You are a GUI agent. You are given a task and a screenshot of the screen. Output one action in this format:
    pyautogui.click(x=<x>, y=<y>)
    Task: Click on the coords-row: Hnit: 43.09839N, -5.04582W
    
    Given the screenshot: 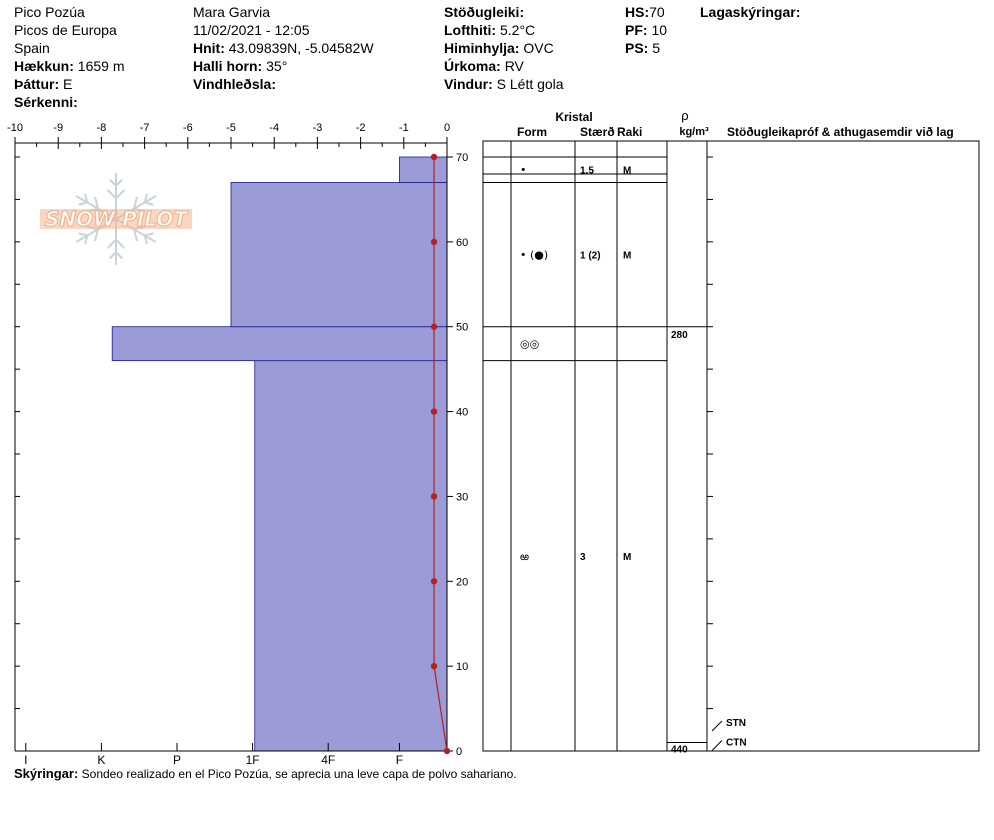 What is the action you would take?
    pyautogui.click(x=283, y=48)
    